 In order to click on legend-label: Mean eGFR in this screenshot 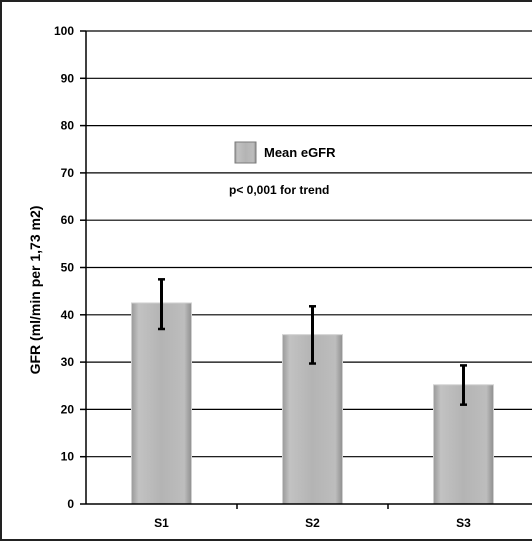, I will do `click(300, 152)`.